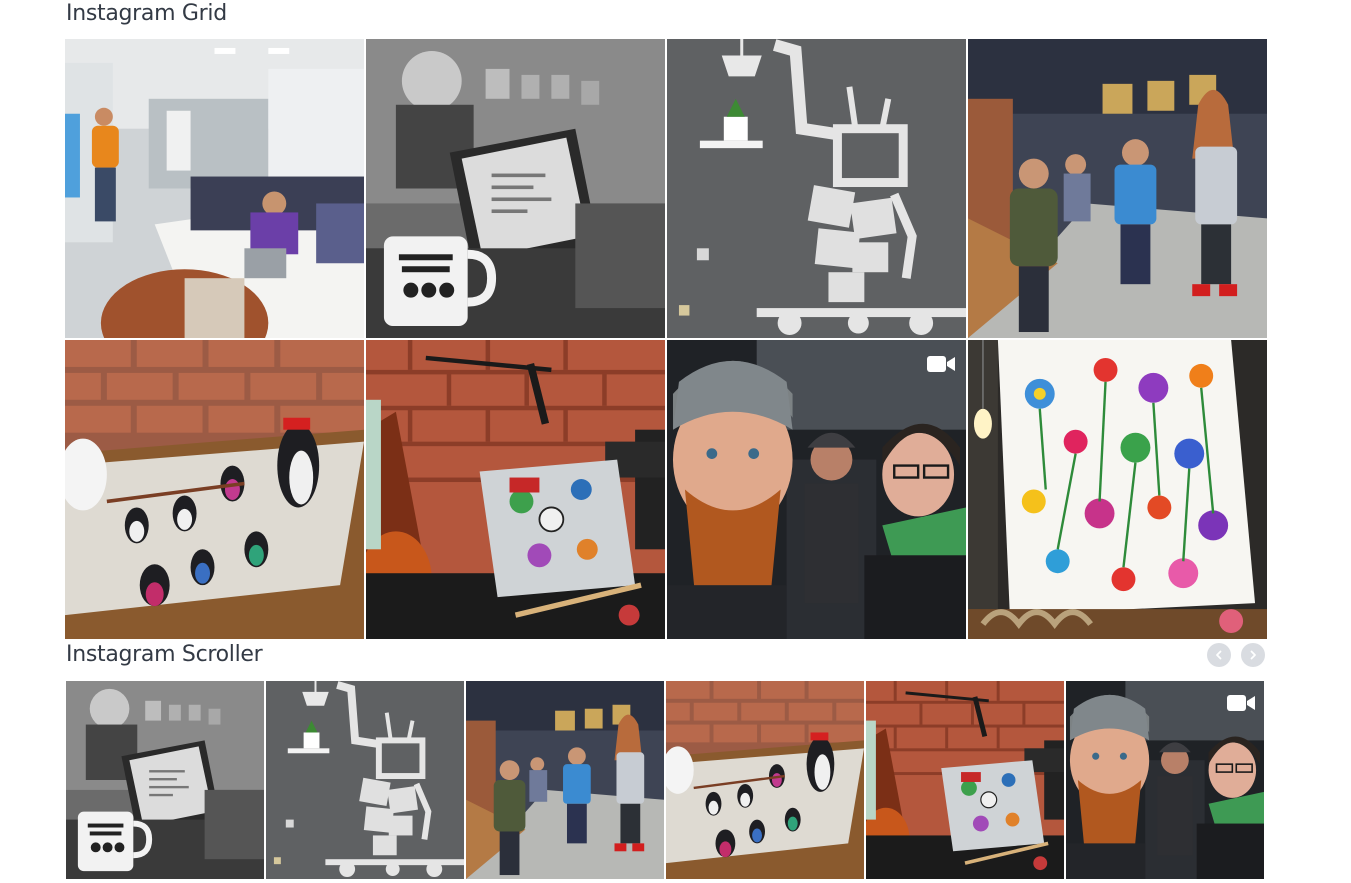  I want to click on chevron-left-icon, so click(1219, 655).